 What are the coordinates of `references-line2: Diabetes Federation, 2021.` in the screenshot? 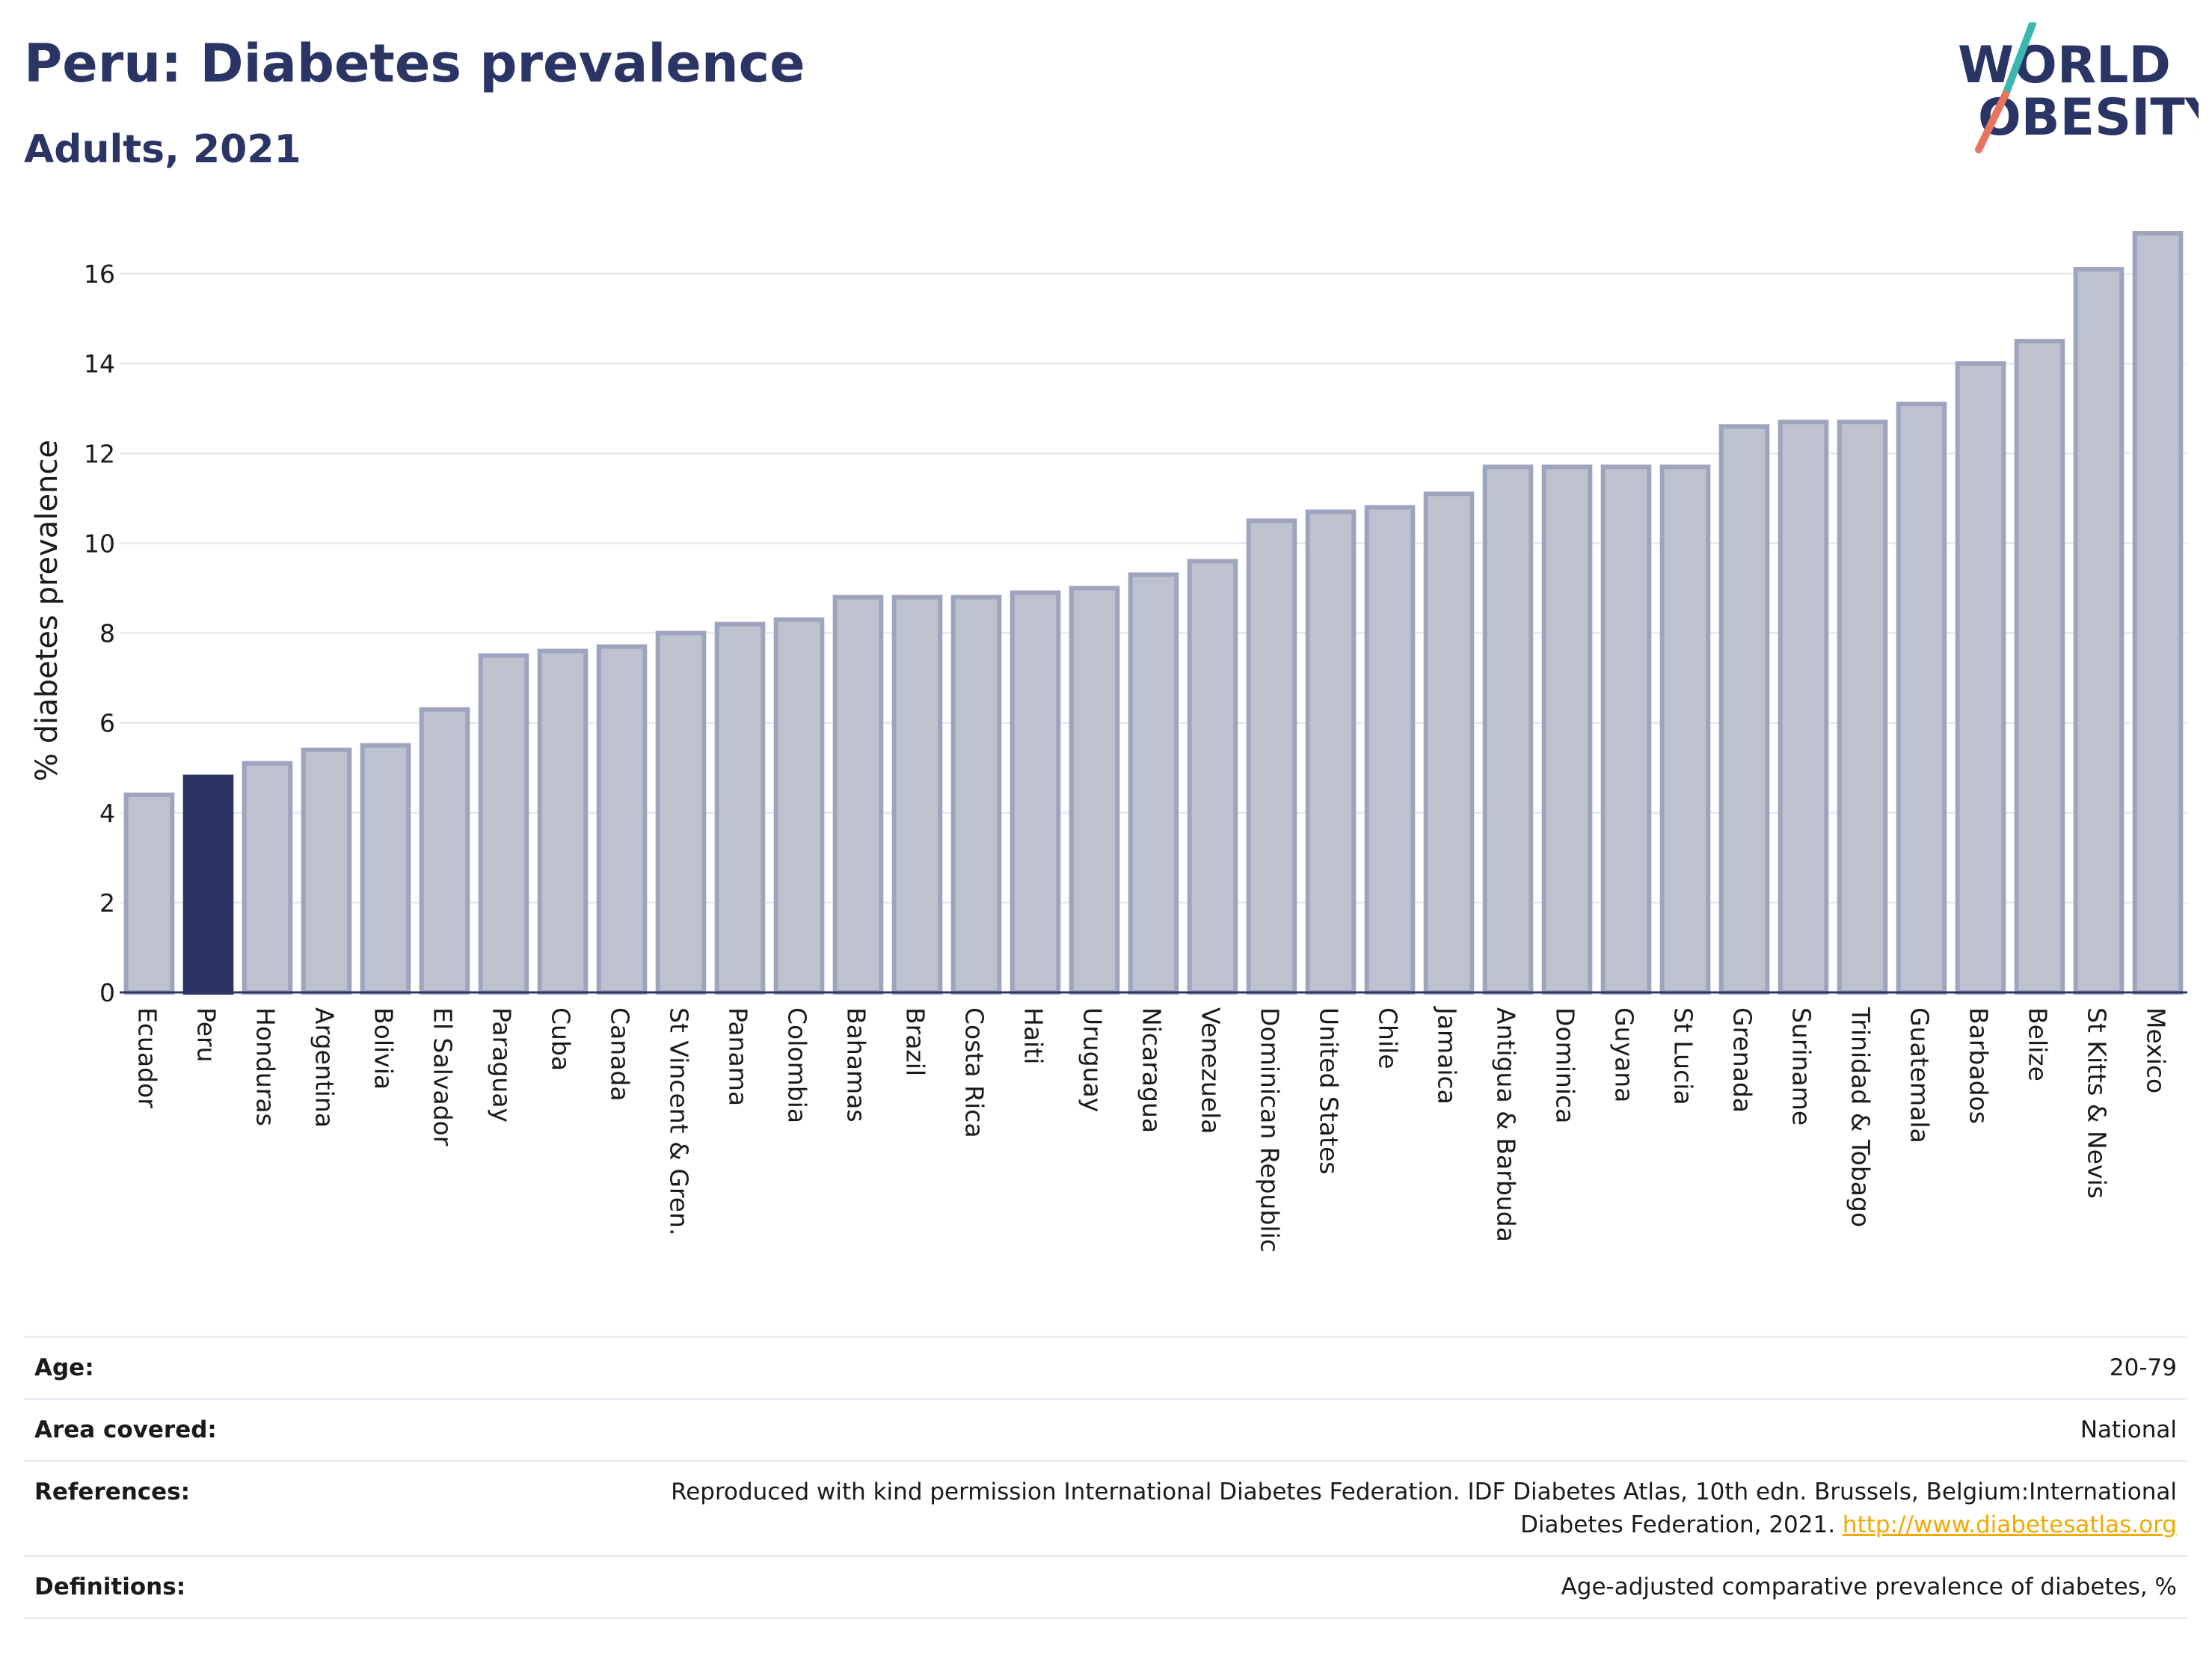 It's located at (1682, 1525).